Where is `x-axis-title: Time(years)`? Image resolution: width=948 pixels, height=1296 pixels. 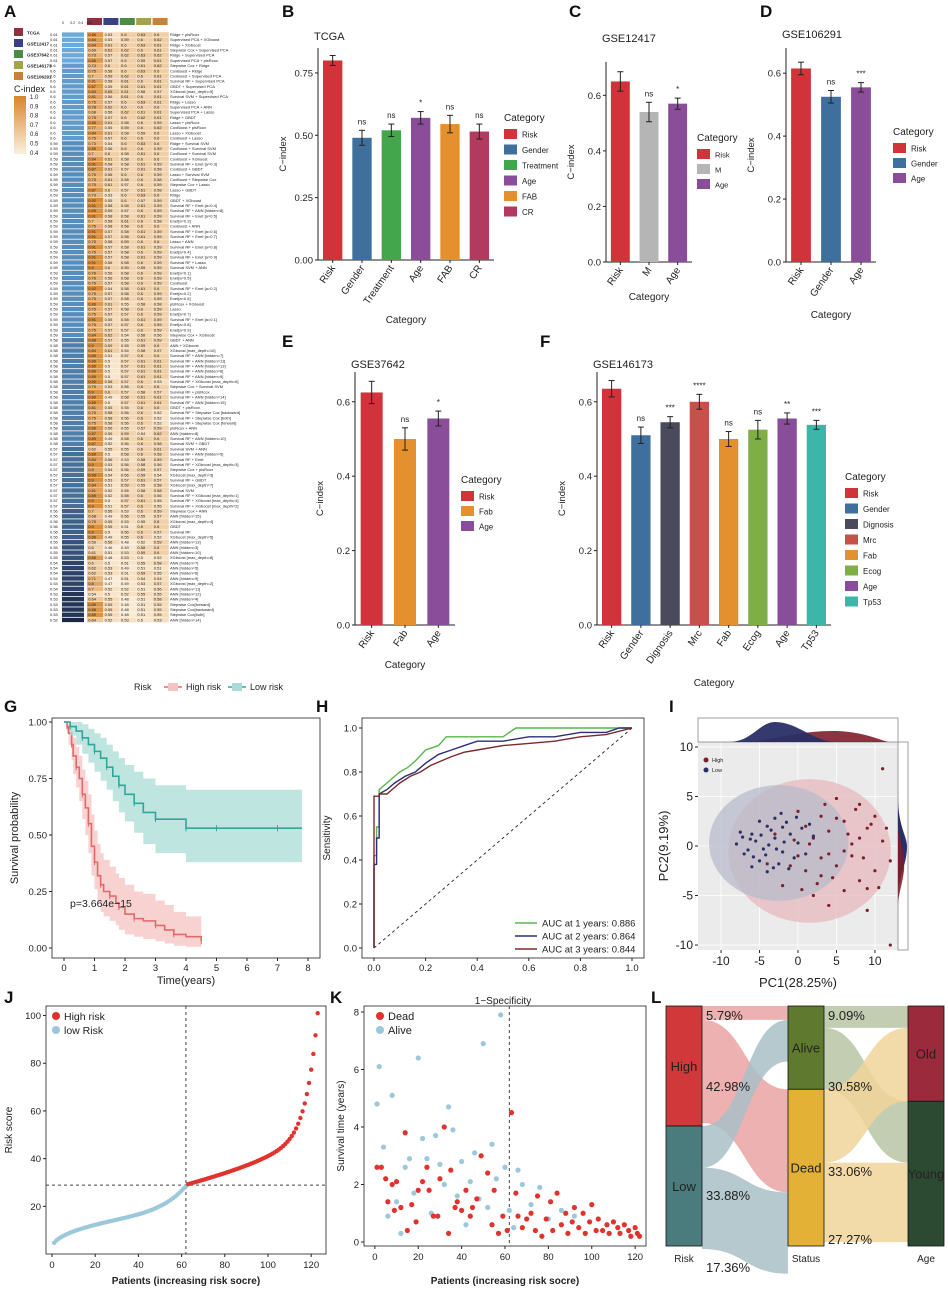 x-axis-title: Time(years) is located at coordinates (186, 981).